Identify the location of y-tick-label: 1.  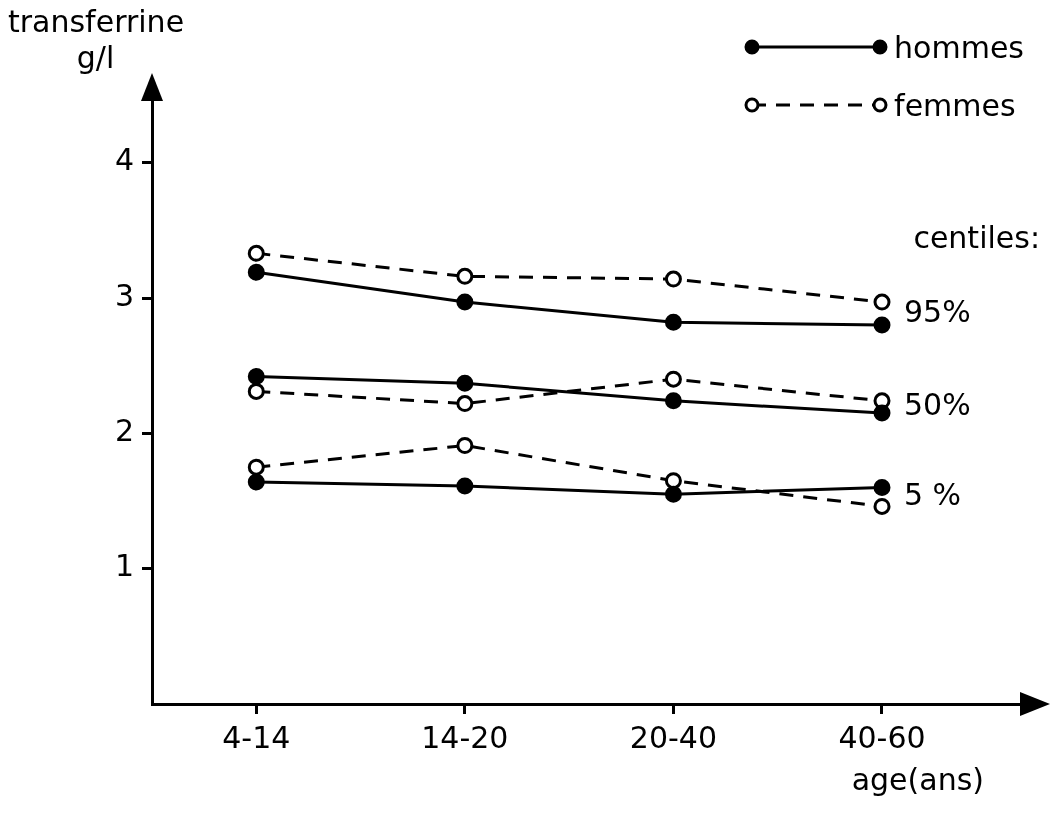
(124, 566).